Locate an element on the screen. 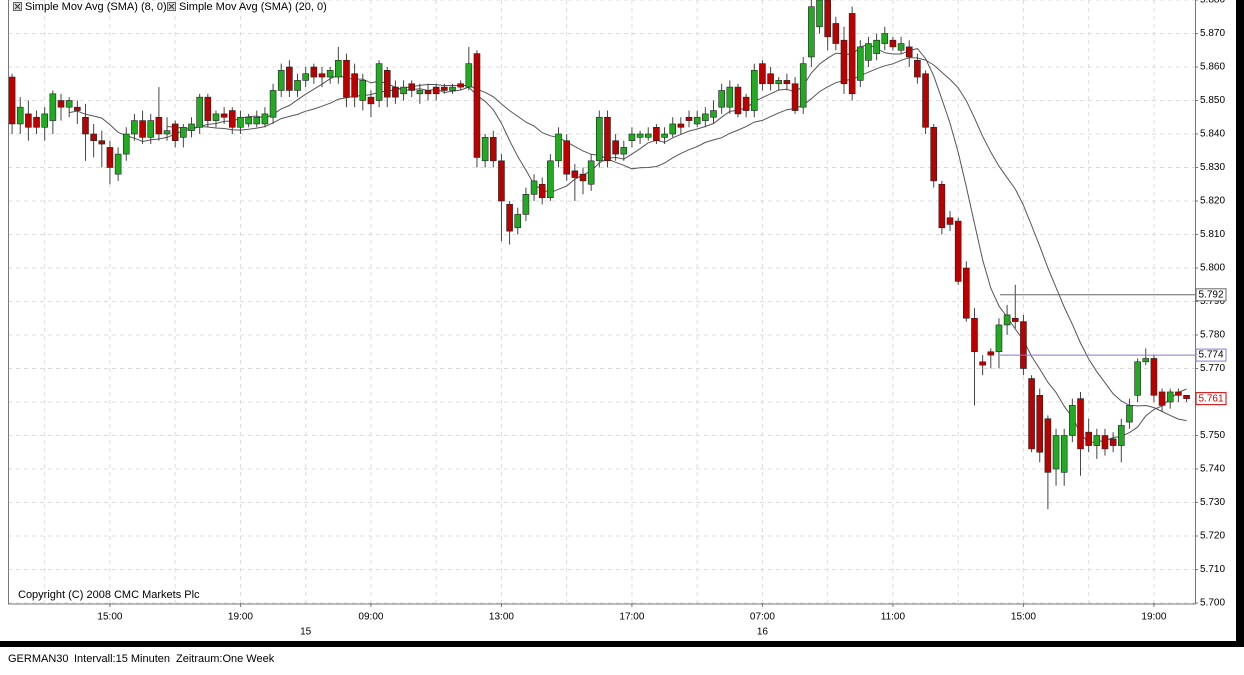 Image resolution: width=1244 pixels, height=675 pixels. legend-entry: Simple Mov Avg (SMA) (8, 0) is located at coordinates (96, 7).